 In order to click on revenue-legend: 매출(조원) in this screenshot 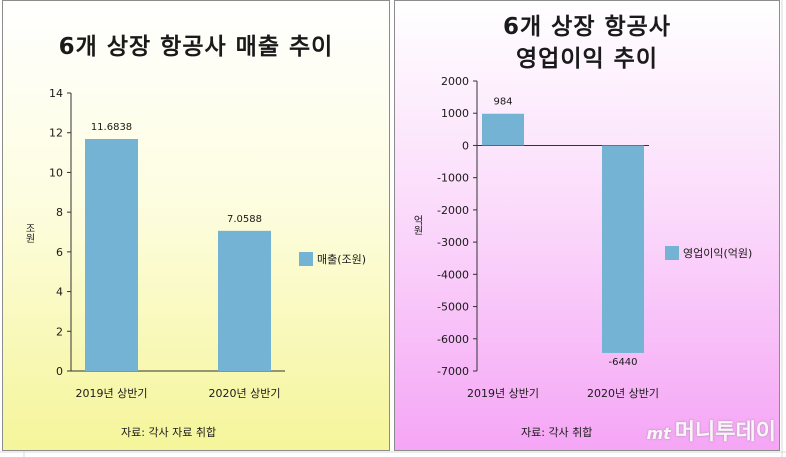, I will do `click(332, 259)`.